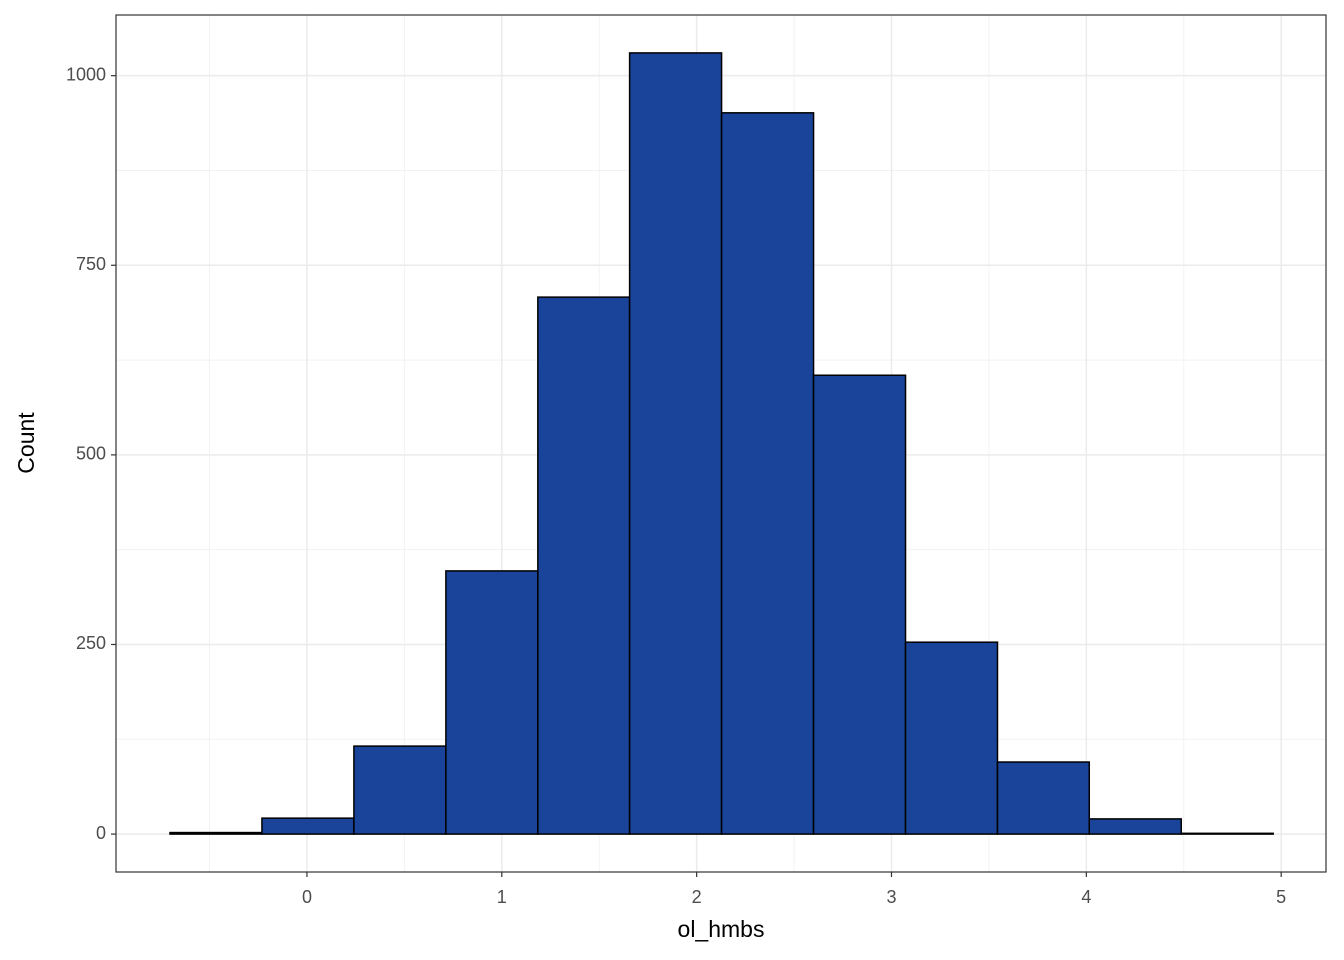 This screenshot has height=960, width=1344. What do you see at coordinates (1086, 897) in the screenshot?
I see `x-tick-label: 4` at bounding box center [1086, 897].